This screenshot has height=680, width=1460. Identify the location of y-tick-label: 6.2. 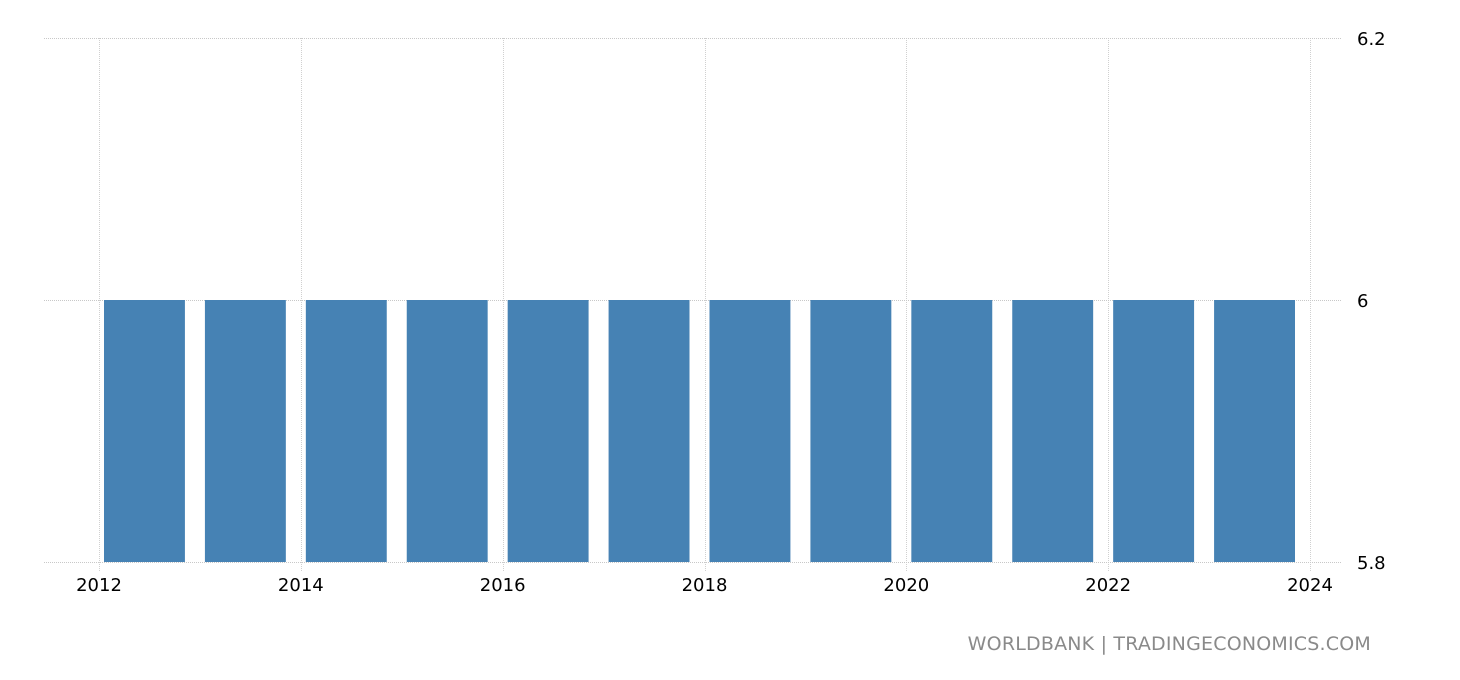
(1371, 39).